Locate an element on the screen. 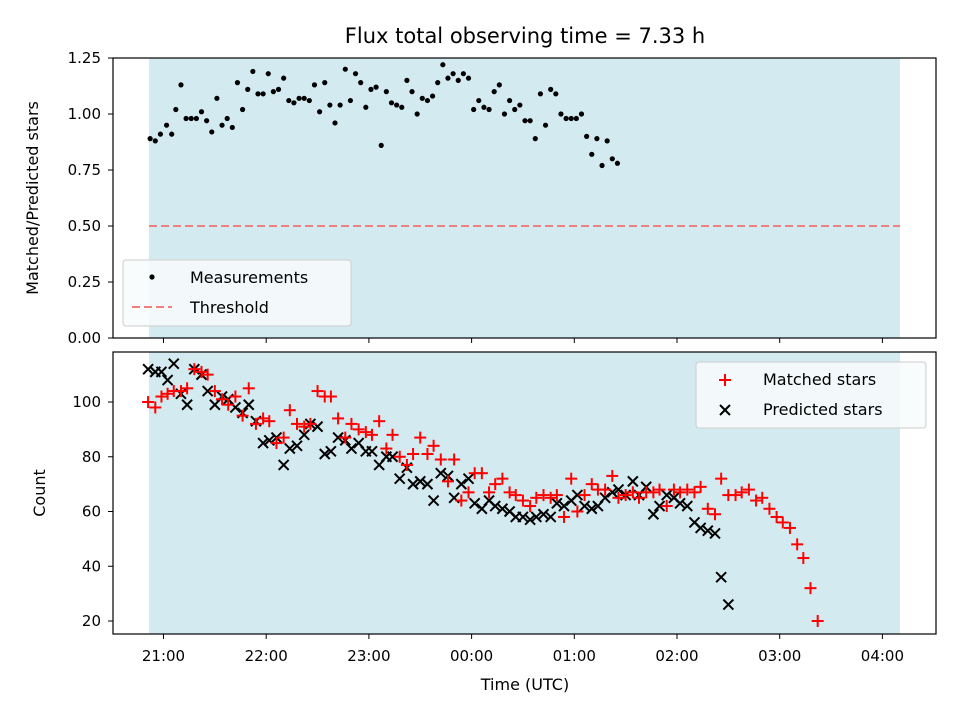  top-y-tick-label: 1.25 is located at coordinates (84, 58).